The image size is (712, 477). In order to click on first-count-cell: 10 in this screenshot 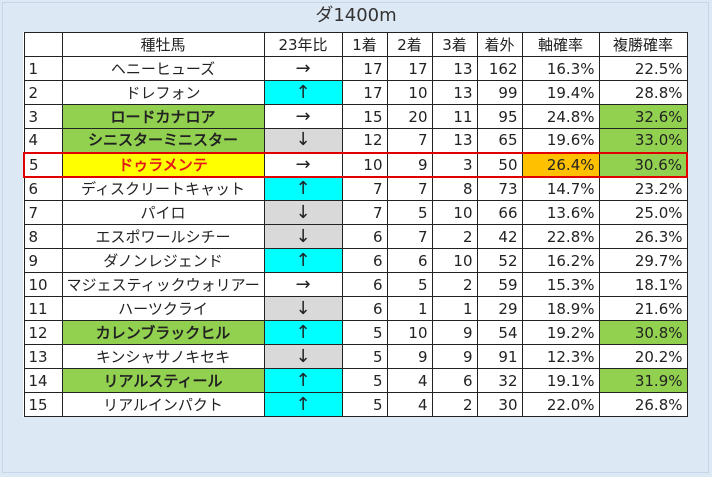, I will do `click(364, 164)`.